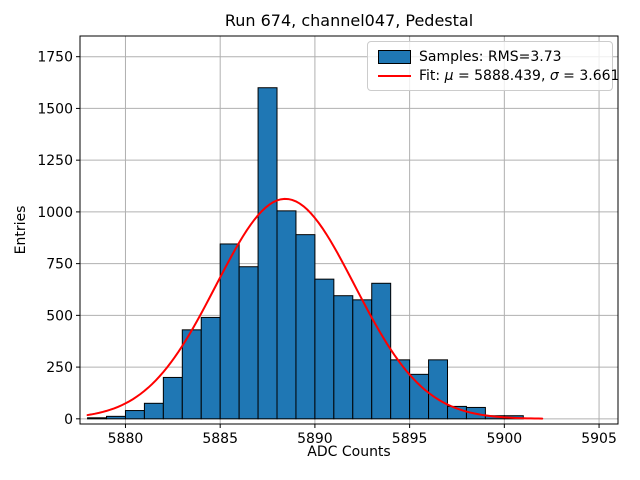  What do you see at coordinates (599, 439) in the screenshot?
I see `x-tick-label: 5905` at bounding box center [599, 439].